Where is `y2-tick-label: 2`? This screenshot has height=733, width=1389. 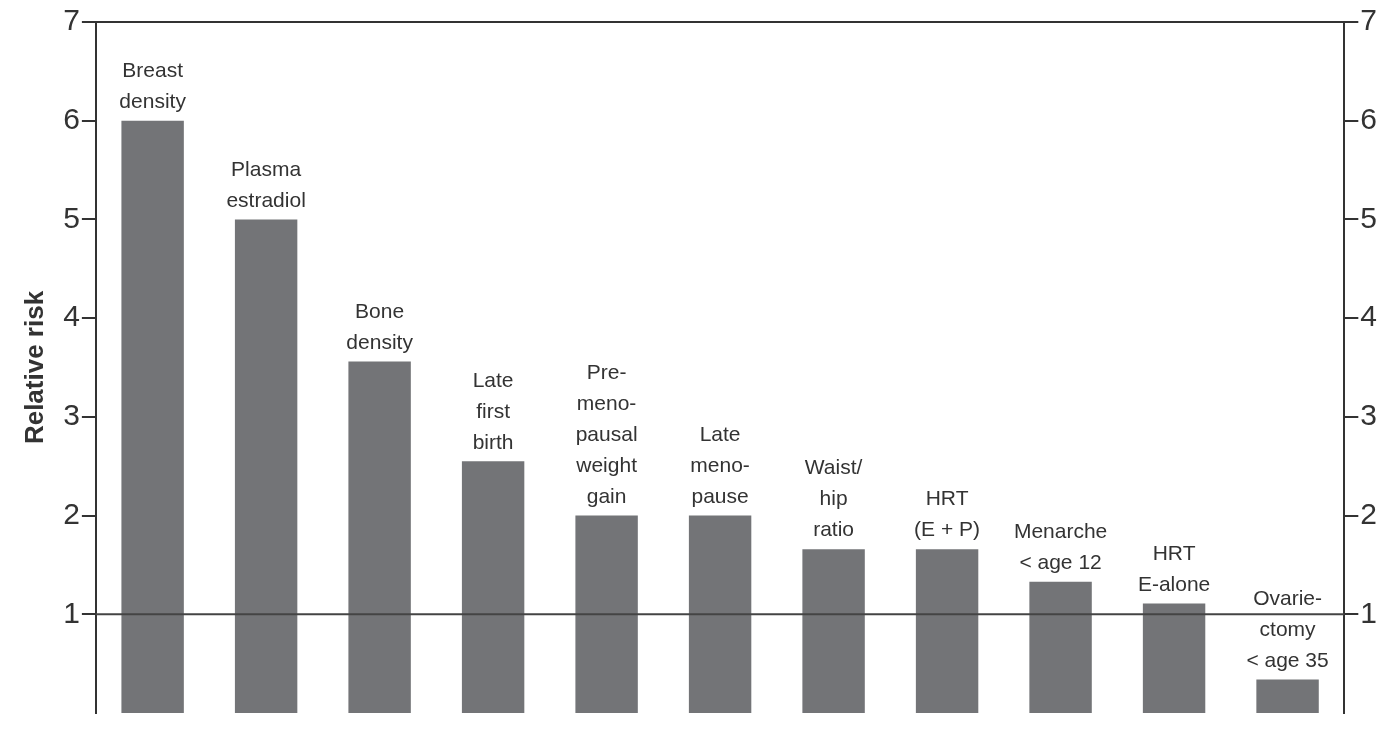
y2-tick-label: 2 is located at coordinates (1368, 513).